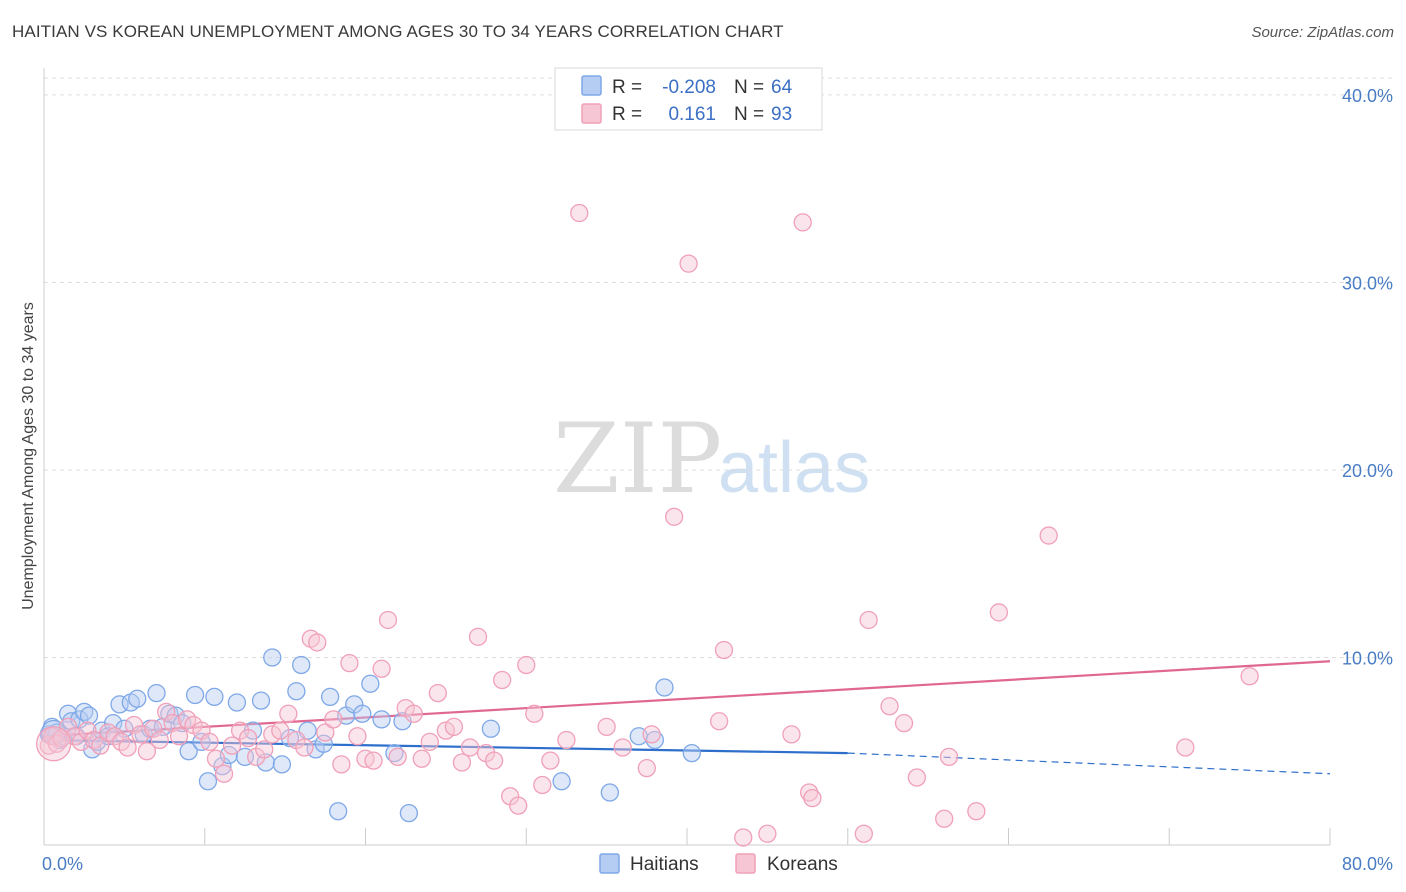  What do you see at coordinates (1322, 32) in the screenshot?
I see `chart-source: Source: ZipAtlas.com` at bounding box center [1322, 32].